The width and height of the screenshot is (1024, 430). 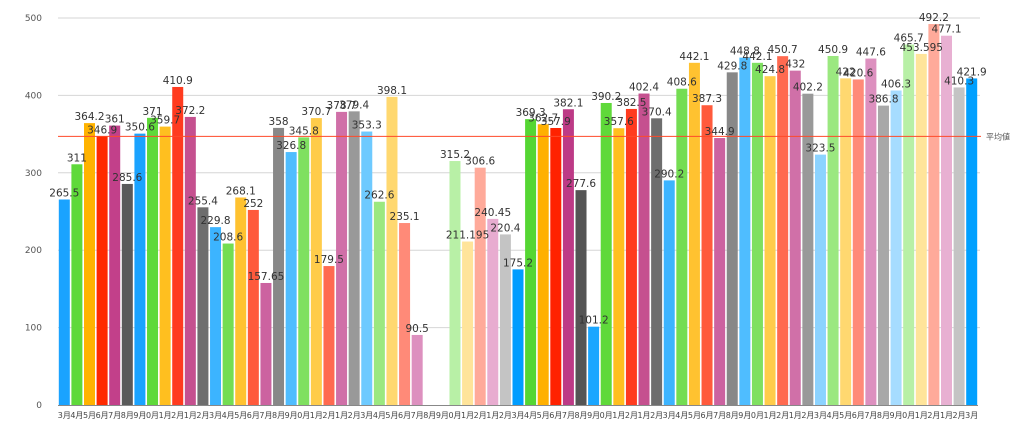 What do you see at coordinates (720, 132) in the screenshot?
I see `data-label: 344.9` at bounding box center [720, 132].